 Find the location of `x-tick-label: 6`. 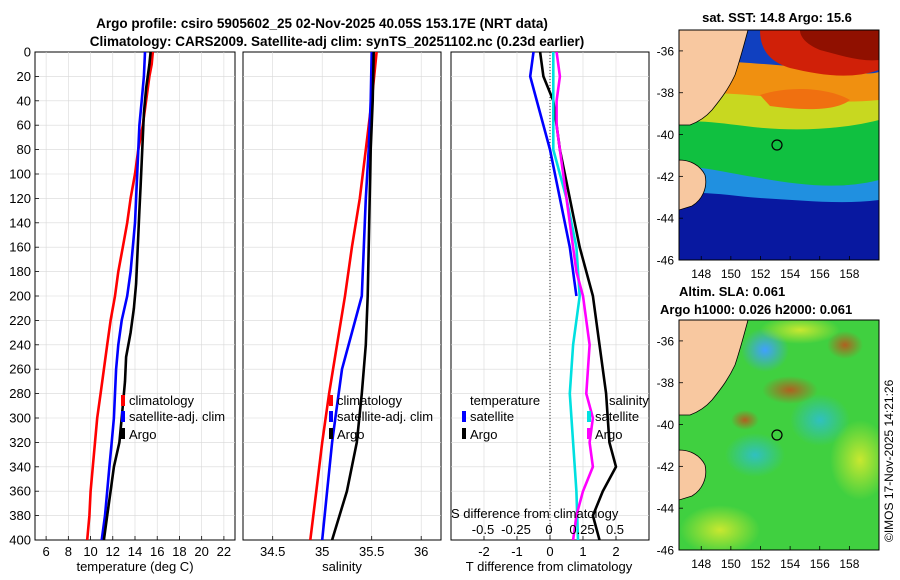

x-tick-label: 6 is located at coordinates (45, 551).